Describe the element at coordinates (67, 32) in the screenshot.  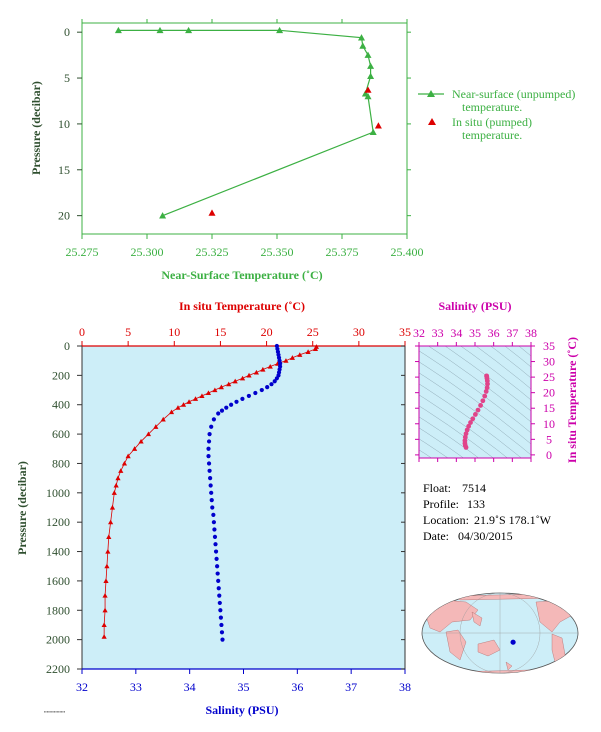
I see `y-tick-label: 0` at that location.